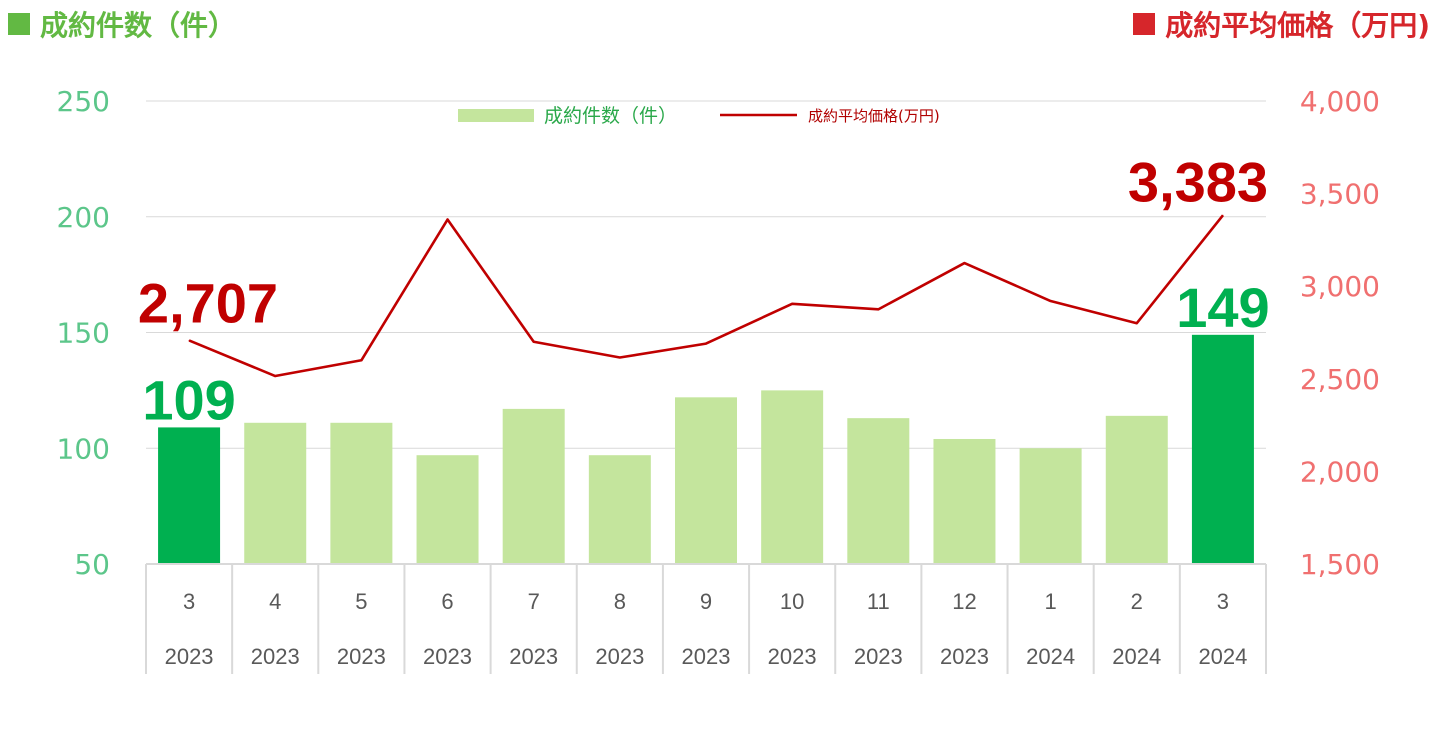 This screenshot has height=738, width=1440. I want to click on left-tick-label: 150, so click(83, 333).